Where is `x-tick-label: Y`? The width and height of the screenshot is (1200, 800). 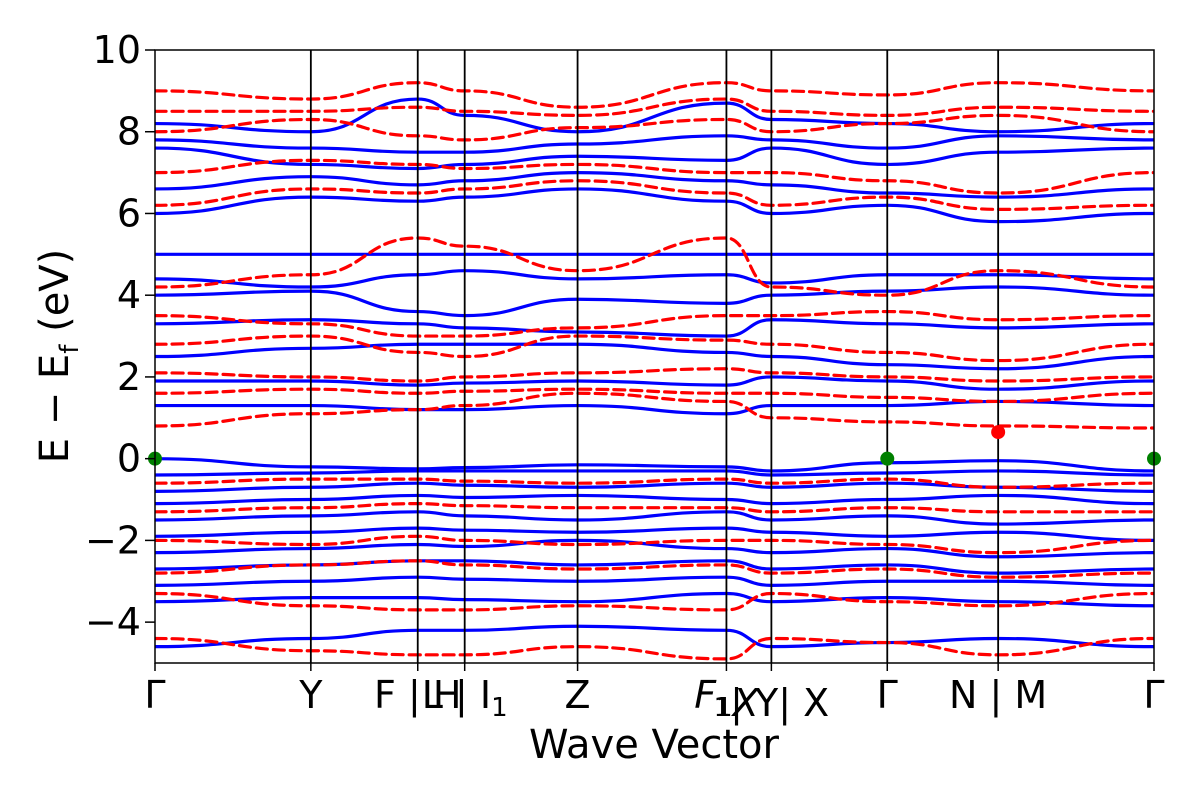 x-tick-label: Y is located at coordinates (310, 695).